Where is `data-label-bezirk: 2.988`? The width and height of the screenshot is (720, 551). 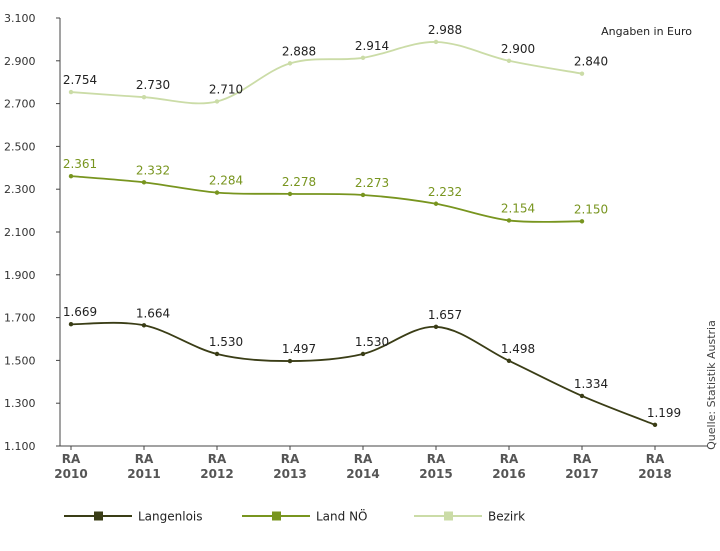
data-label-bezirk: 2.988 is located at coordinates (445, 30).